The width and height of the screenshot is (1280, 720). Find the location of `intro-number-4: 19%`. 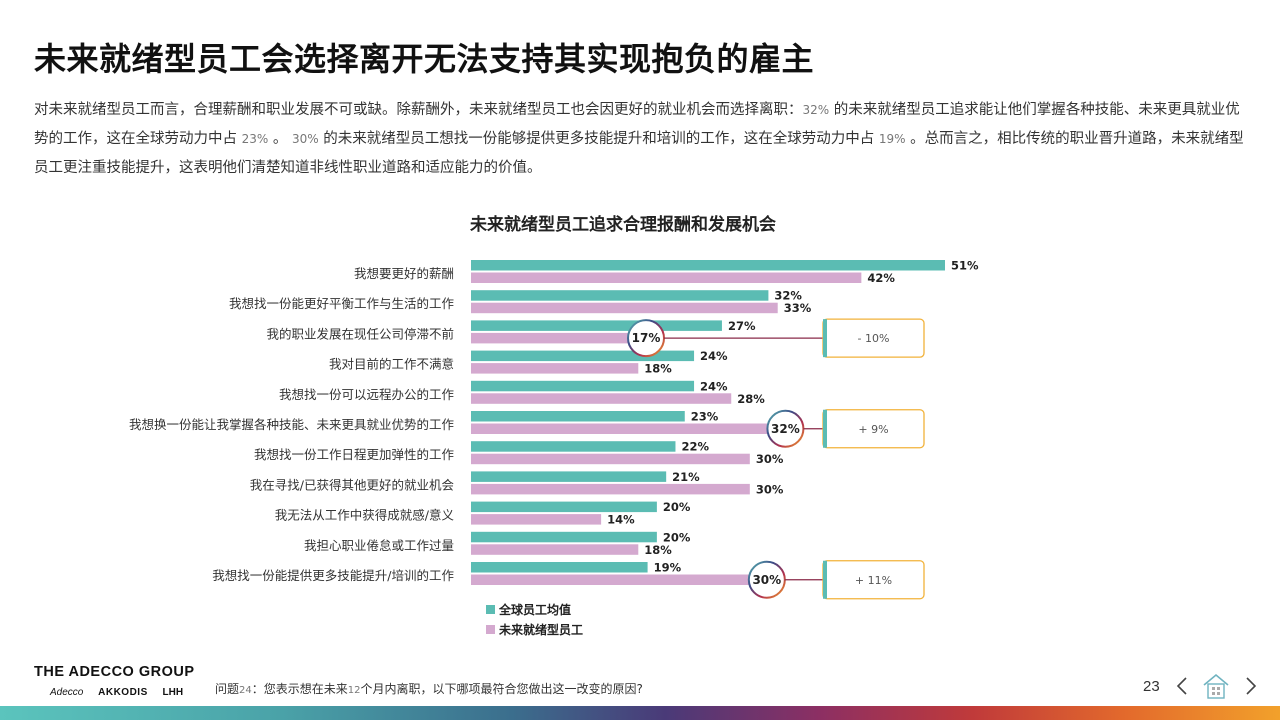

intro-number-4: 19% is located at coordinates (892, 139).